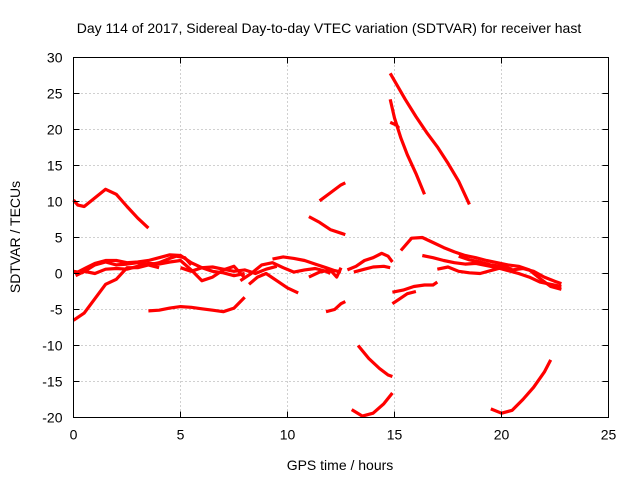 This screenshot has height=480, width=640. What do you see at coordinates (56, 310) in the screenshot?
I see `y-tick-label: -5` at bounding box center [56, 310].